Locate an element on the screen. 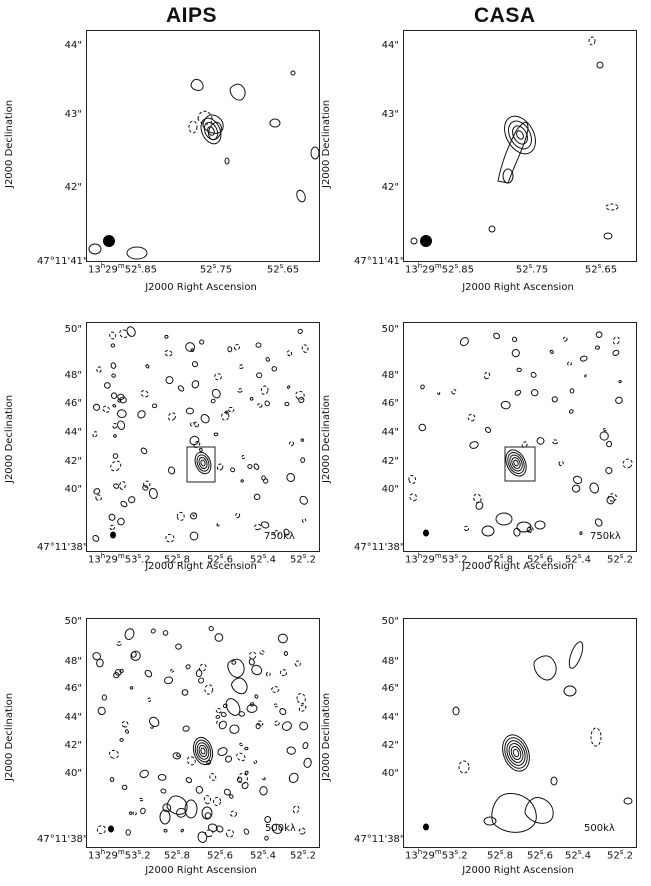 The height and width of the screenshot is (886, 651). contour-map-casa-bot is located at coordinates (520, 733).